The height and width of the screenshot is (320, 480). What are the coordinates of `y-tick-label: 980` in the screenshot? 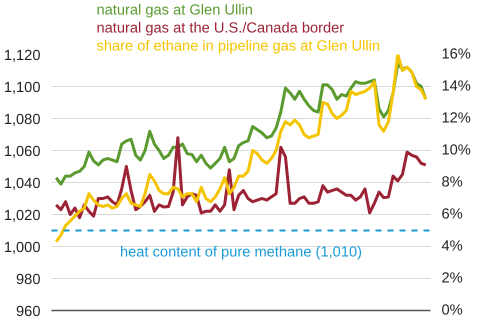 It's located at (28, 280).